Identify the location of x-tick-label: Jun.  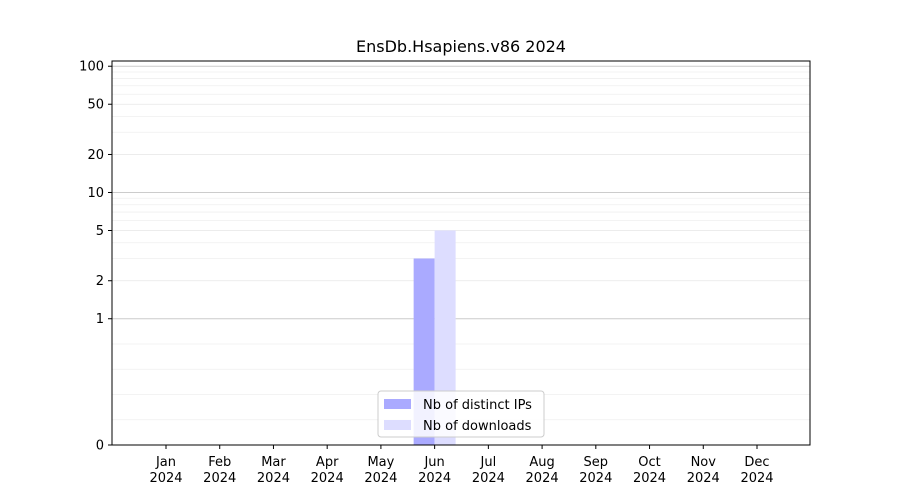
(433, 462).